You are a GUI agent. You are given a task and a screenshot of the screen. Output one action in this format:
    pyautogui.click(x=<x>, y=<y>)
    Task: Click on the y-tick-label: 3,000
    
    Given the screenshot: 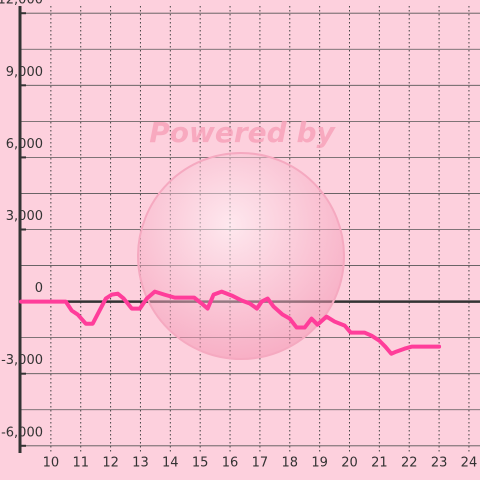 What is the action you would take?
    pyautogui.click(x=24, y=216)
    